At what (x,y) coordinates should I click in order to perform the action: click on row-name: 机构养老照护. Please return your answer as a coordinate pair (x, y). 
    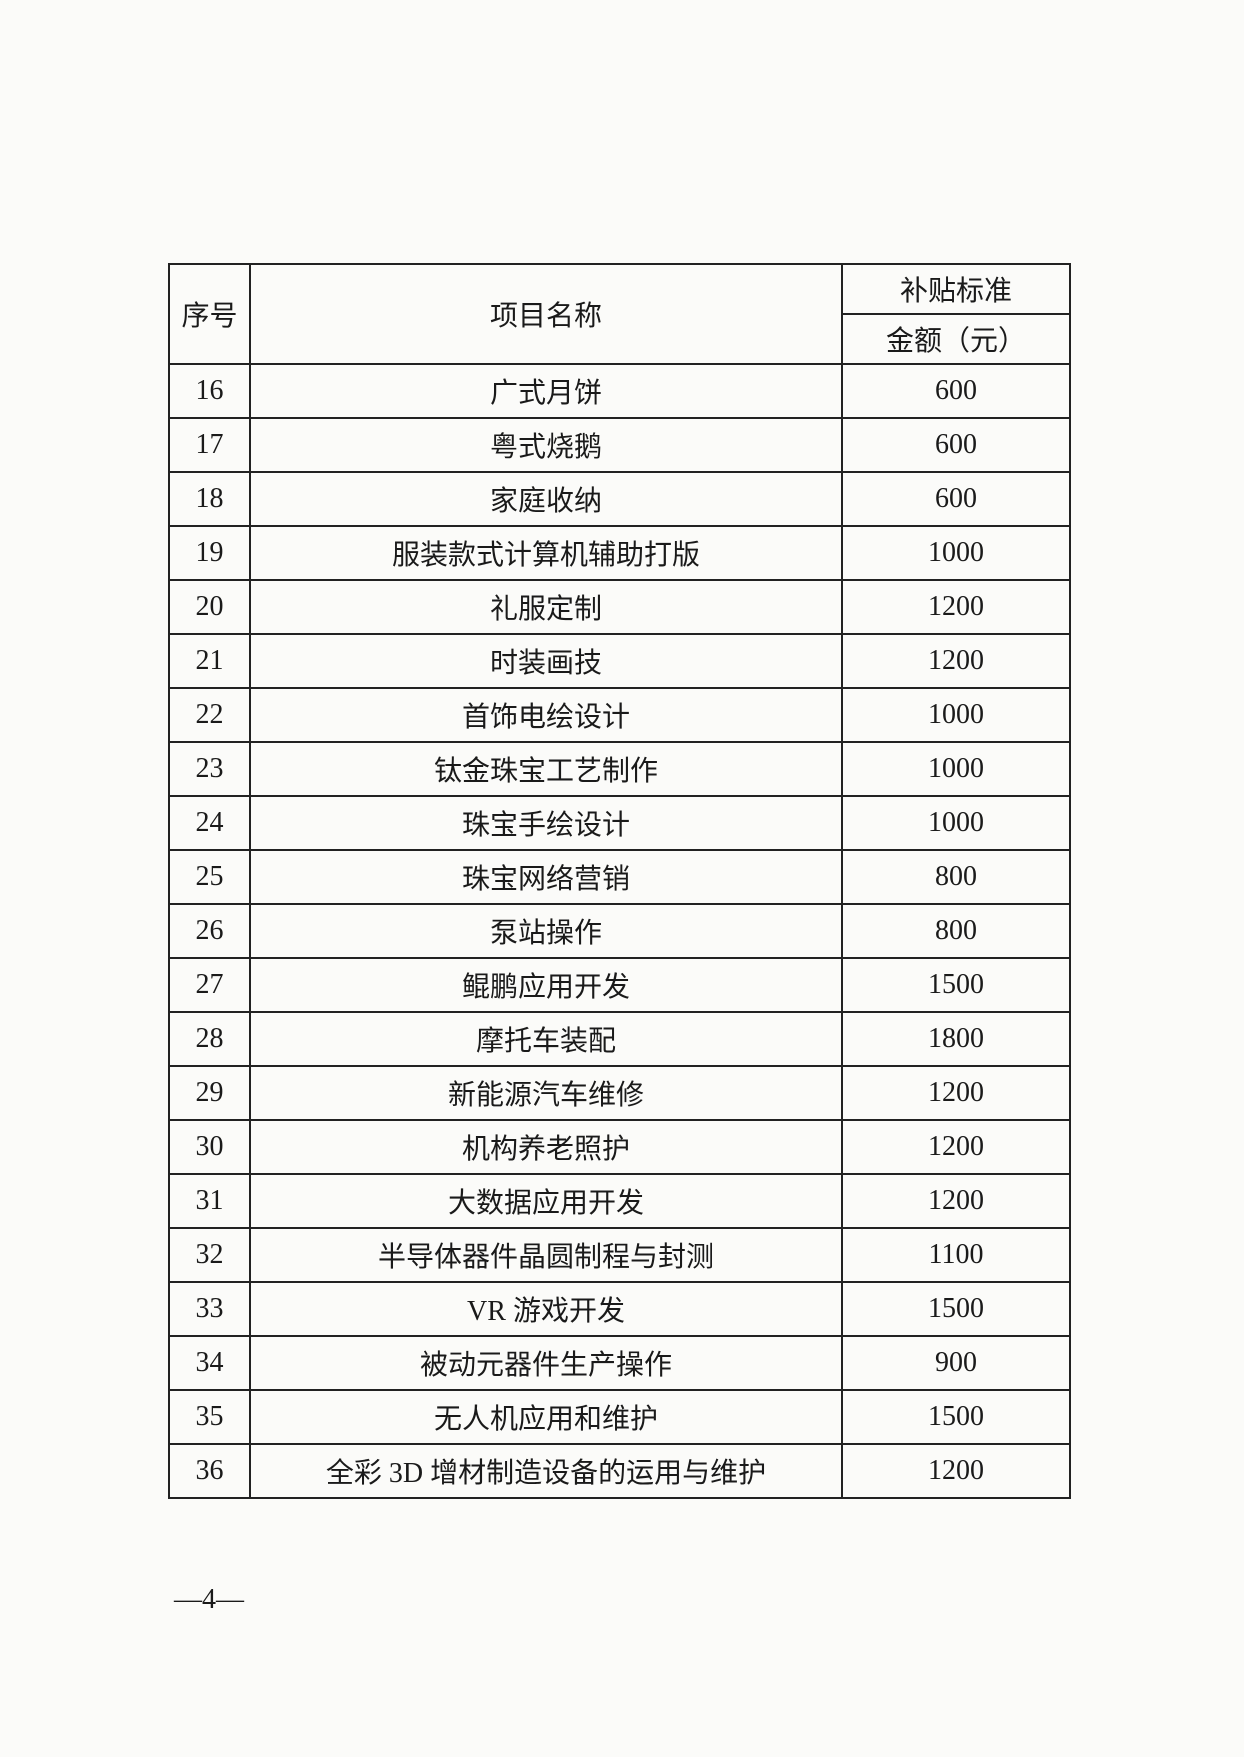
    Looking at the image, I should click on (546, 1147).